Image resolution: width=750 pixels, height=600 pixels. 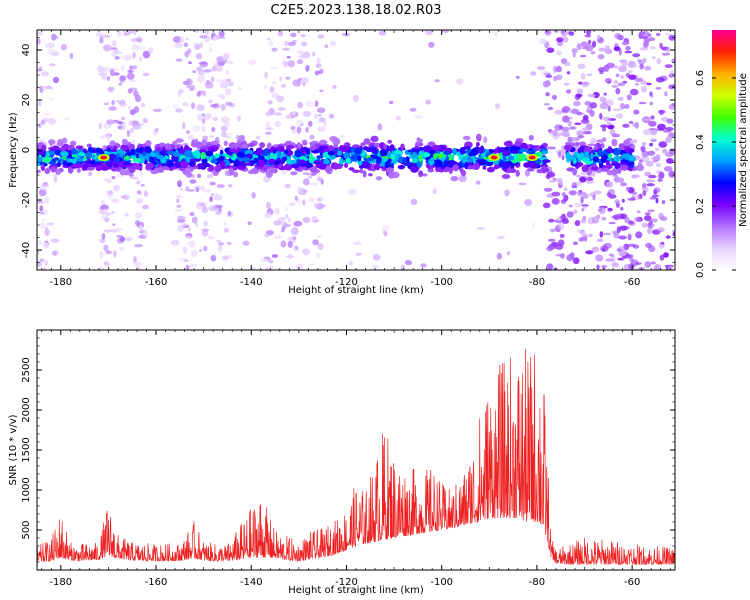 What do you see at coordinates (632, 282) in the screenshot?
I see `x-tick-label: -60` at bounding box center [632, 282].